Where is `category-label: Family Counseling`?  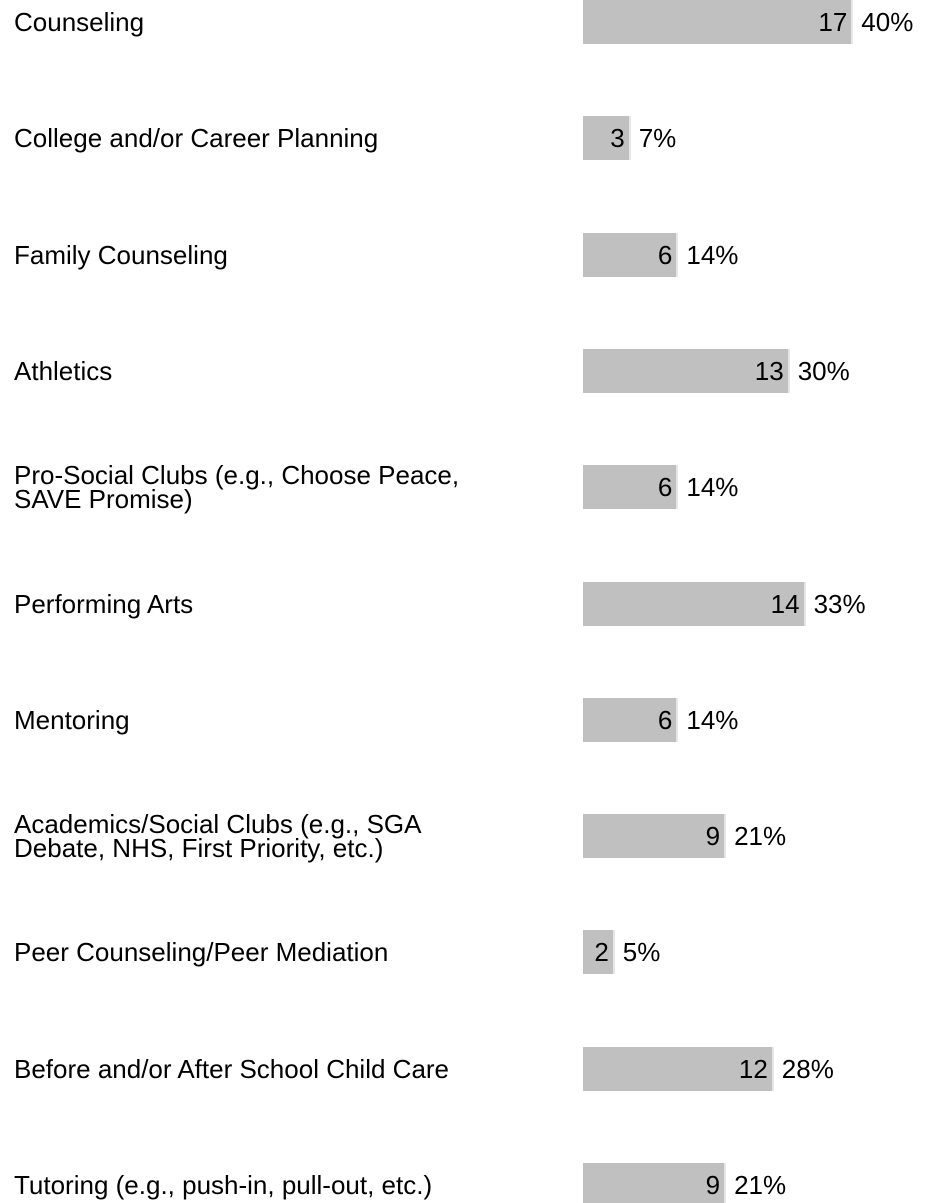
category-label: Family Counseling is located at coordinates (121, 254).